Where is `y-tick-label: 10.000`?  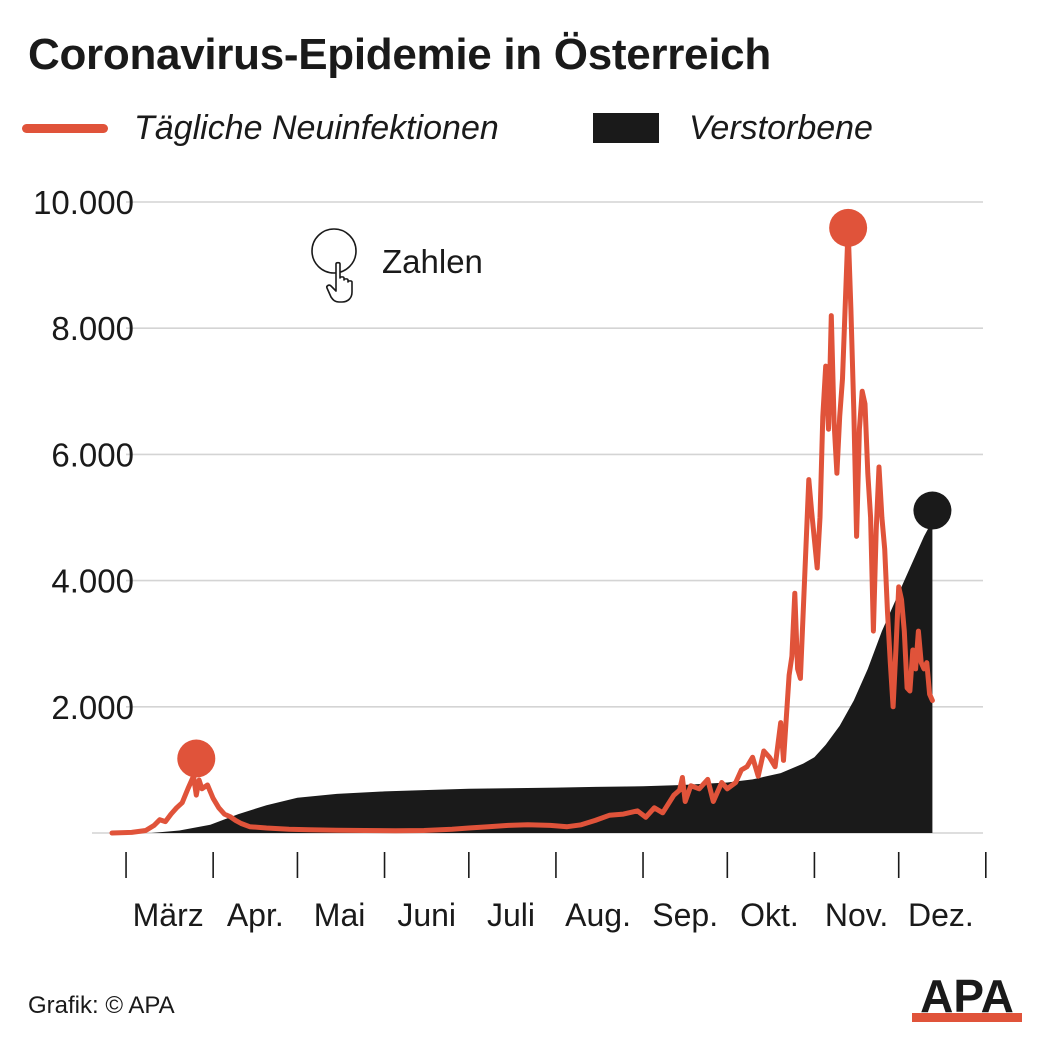
y-tick-label: 10.000 is located at coordinates (83, 202).